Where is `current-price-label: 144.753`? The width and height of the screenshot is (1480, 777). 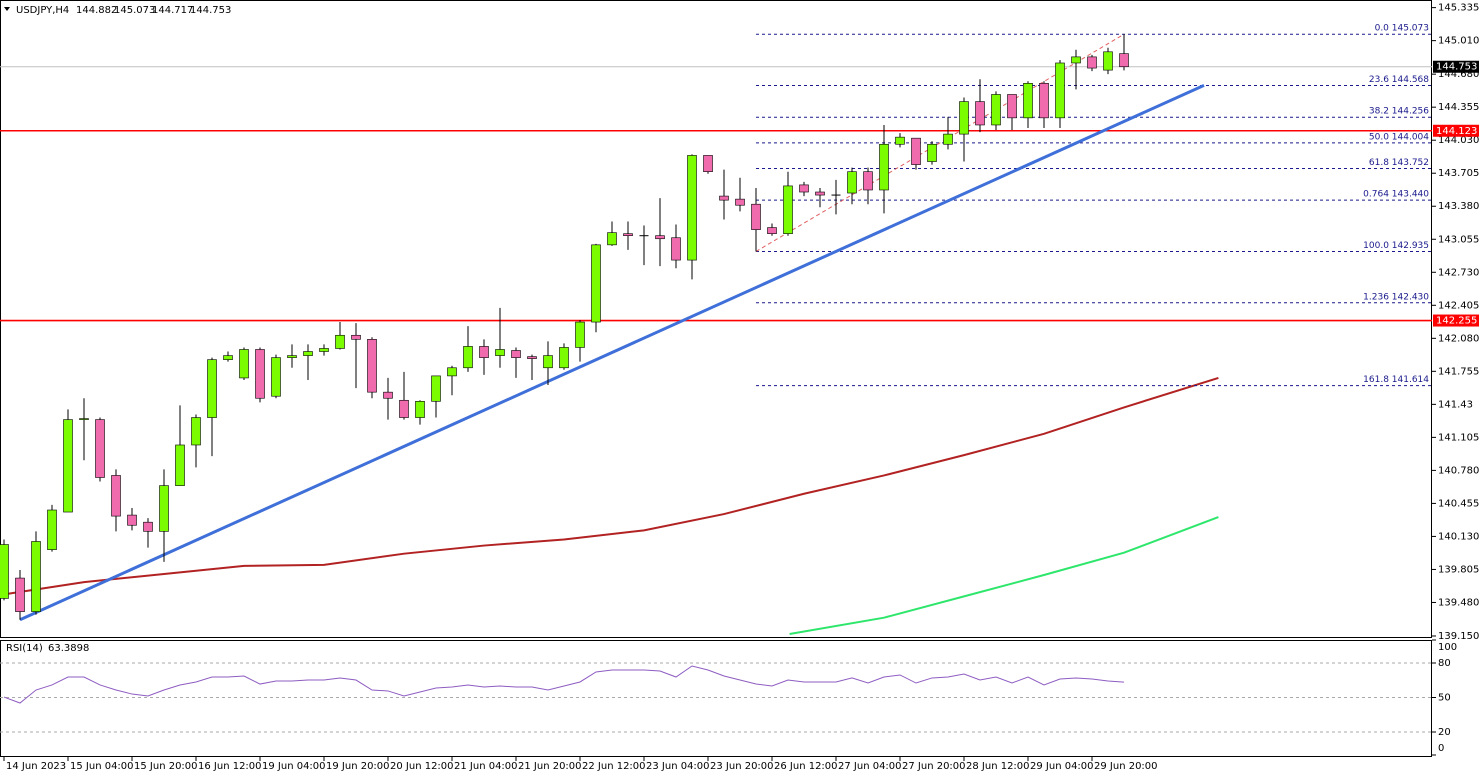 current-price-label: 144.753 is located at coordinates (1456, 67).